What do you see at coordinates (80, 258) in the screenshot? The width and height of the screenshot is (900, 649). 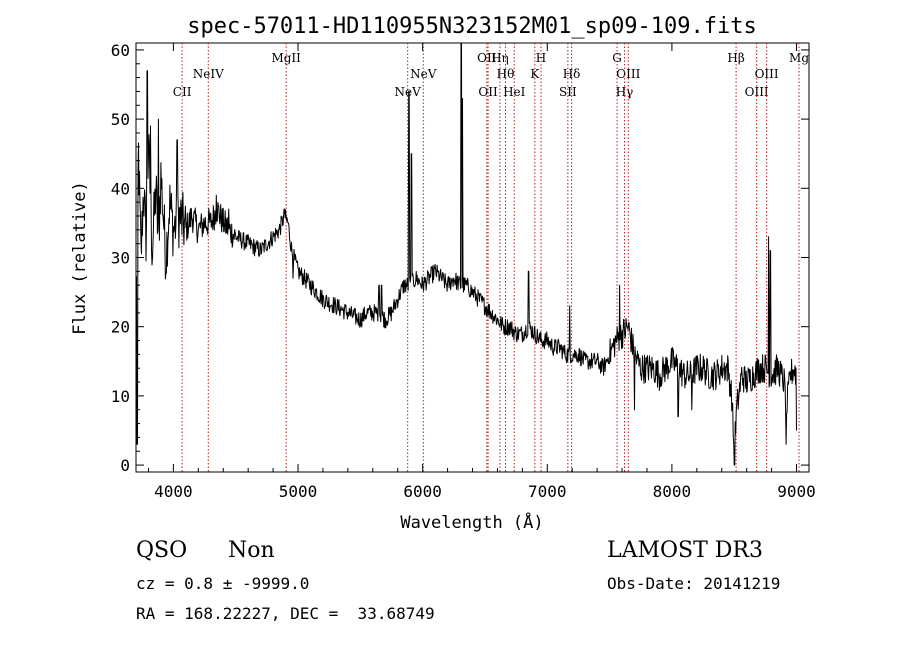 I see `y-axis-label: Flux (relative)` at bounding box center [80, 258].